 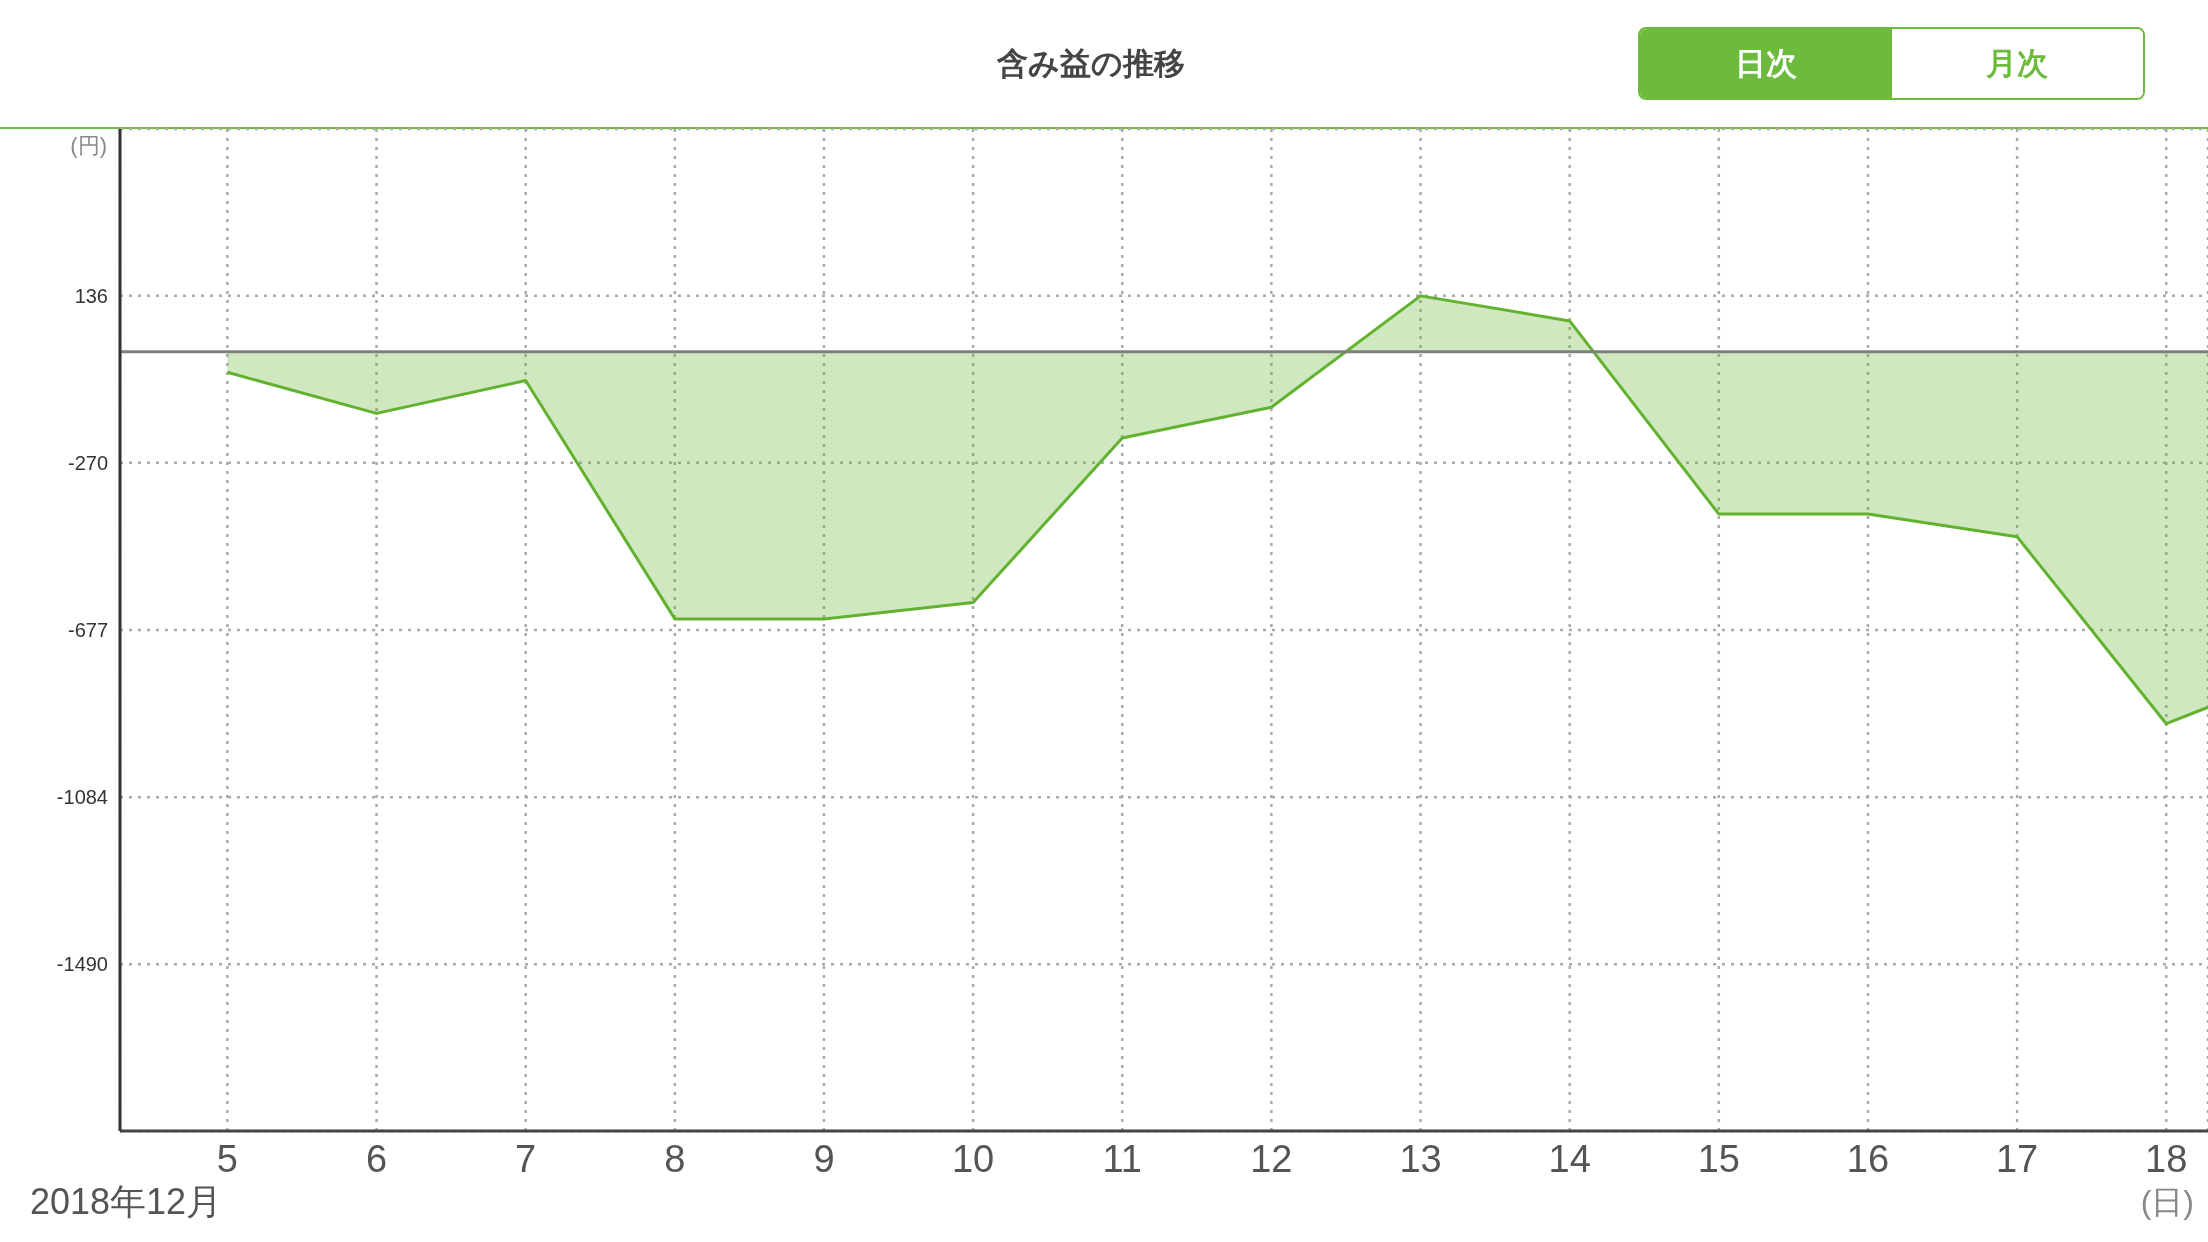 I want to click on y-tick-label: -677, so click(x=87, y=630).